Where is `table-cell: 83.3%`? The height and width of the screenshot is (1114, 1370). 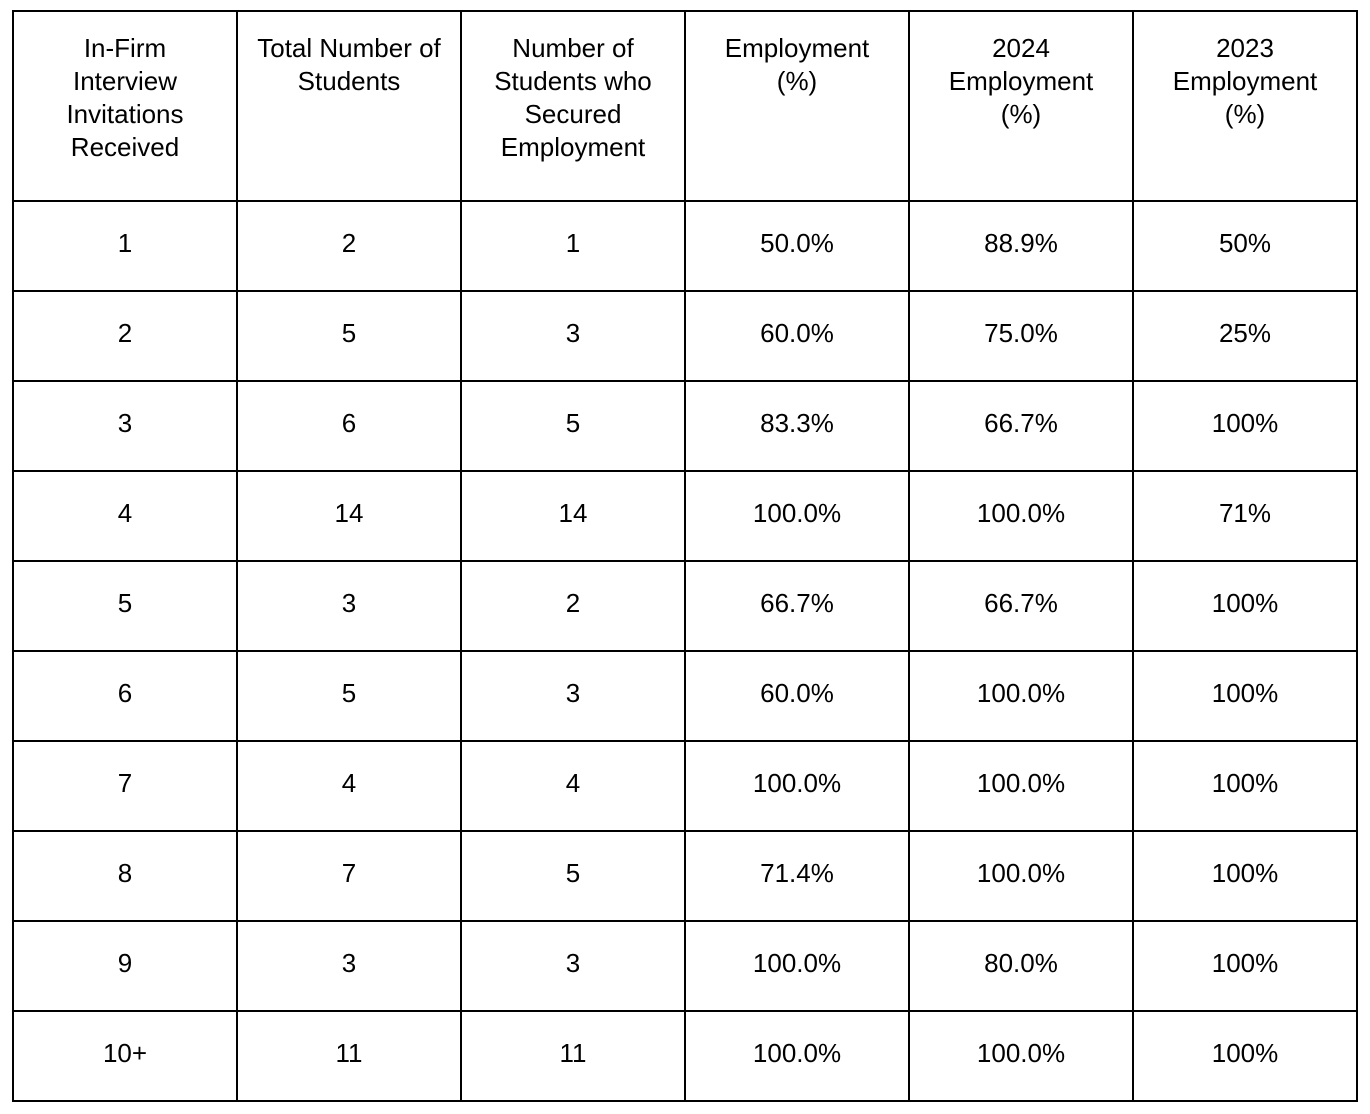 table-cell: 83.3% is located at coordinates (797, 426).